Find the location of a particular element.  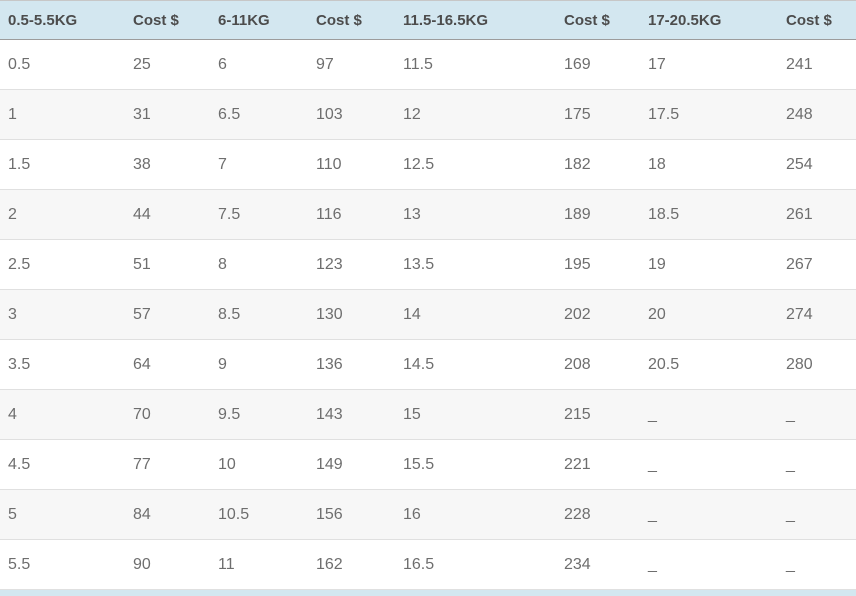

table-cell: 116 is located at coordinates (351, 214).